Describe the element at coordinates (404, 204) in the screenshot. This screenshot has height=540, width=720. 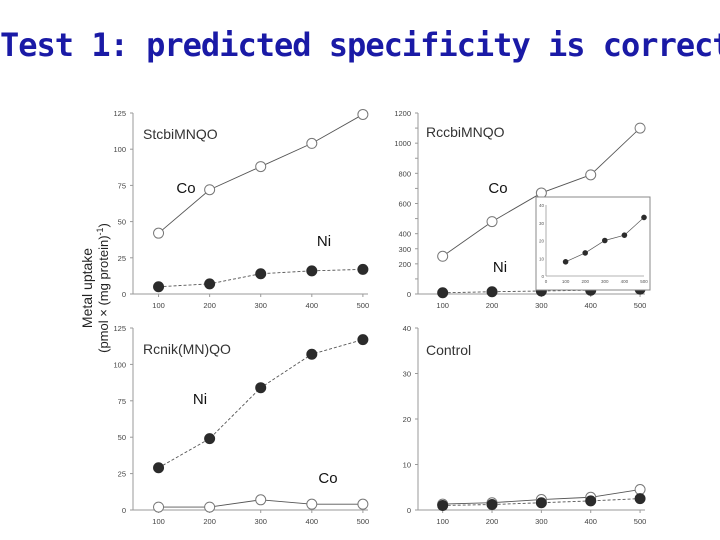
I see `y-tick-label: 600` at that location.